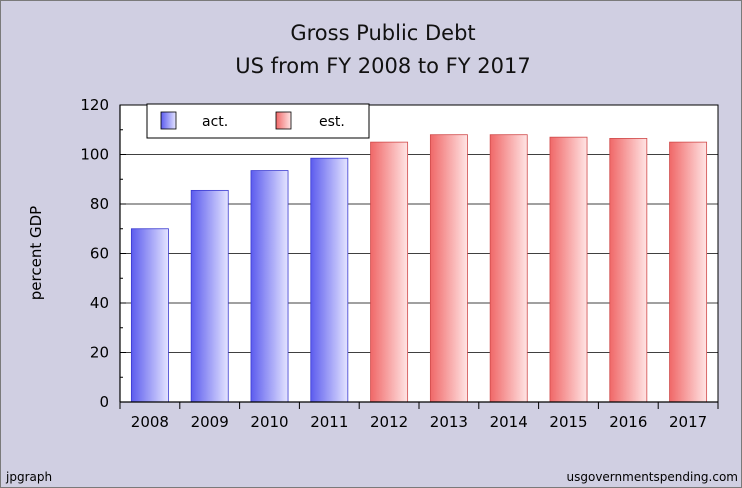  What do you see at coordinates (509, 422) in the screenshot?
I see `x-tick-label: 2014` at bounding box center [509, 422].